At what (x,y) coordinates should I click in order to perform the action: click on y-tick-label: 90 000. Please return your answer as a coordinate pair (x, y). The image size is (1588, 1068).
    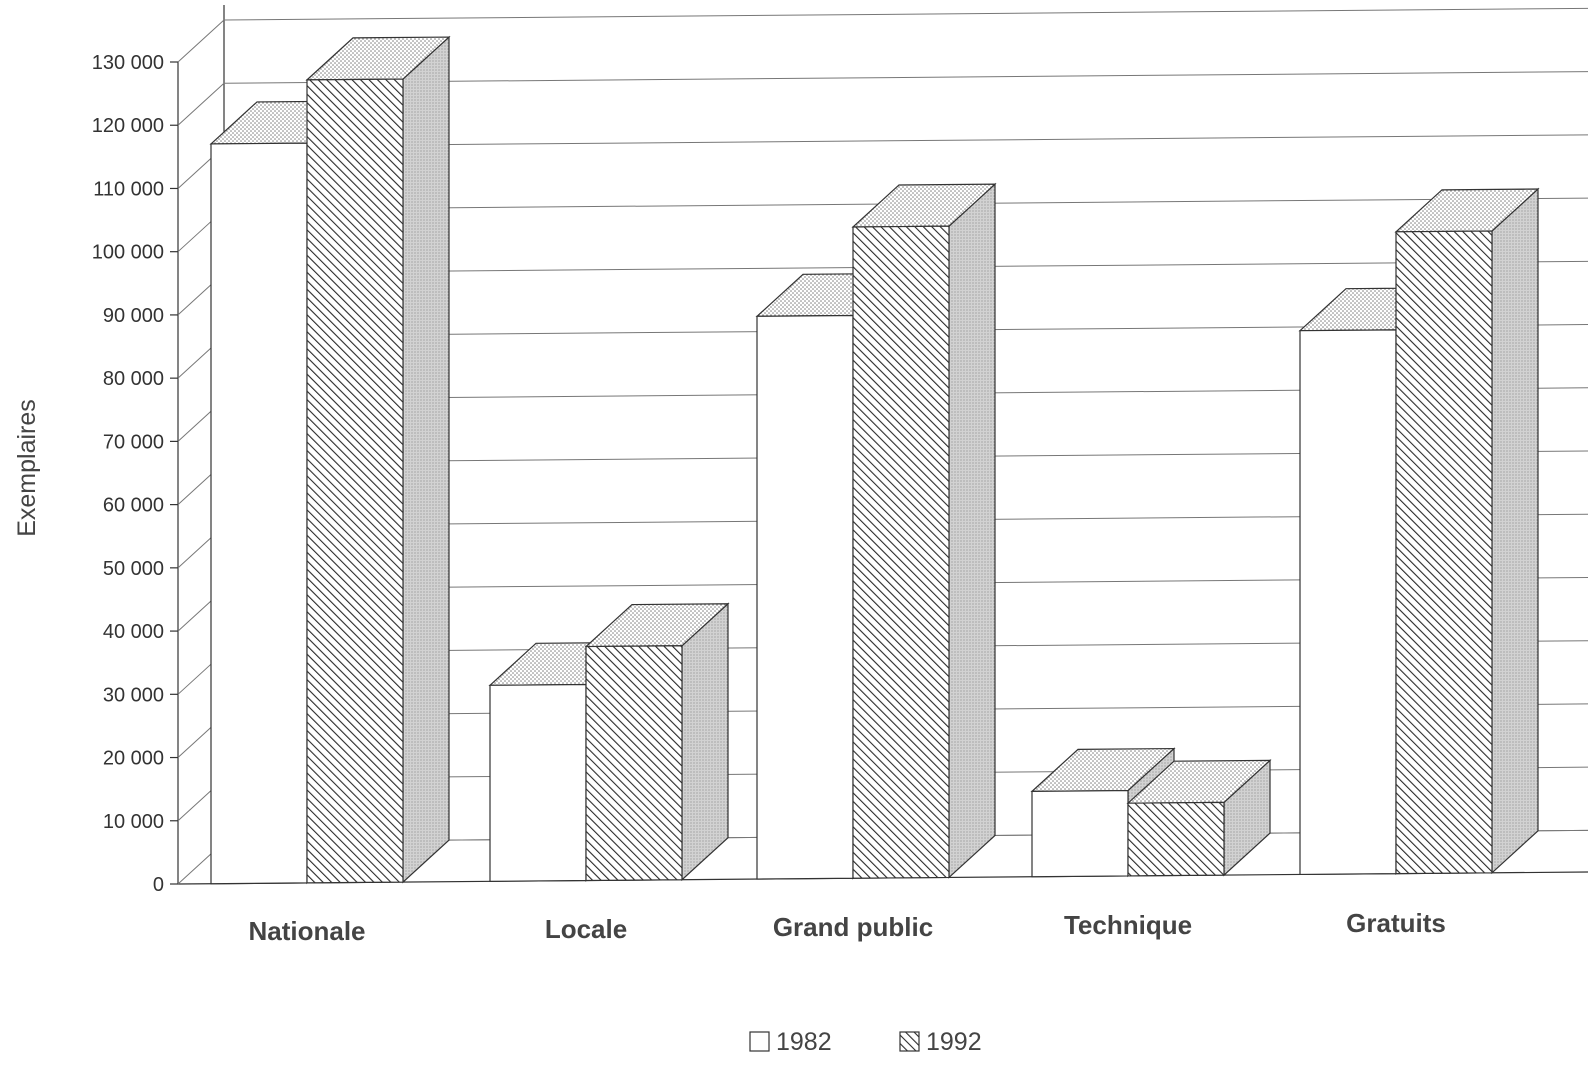
    Looking at the image, I should click on (133, 316).